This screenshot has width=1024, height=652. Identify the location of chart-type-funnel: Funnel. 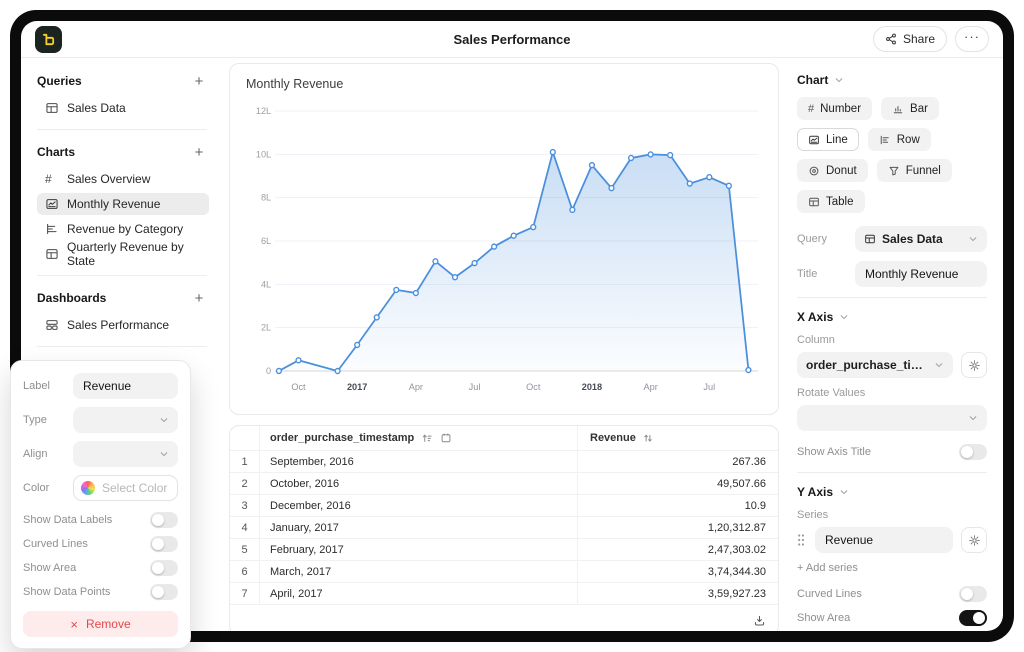
(914, 170).